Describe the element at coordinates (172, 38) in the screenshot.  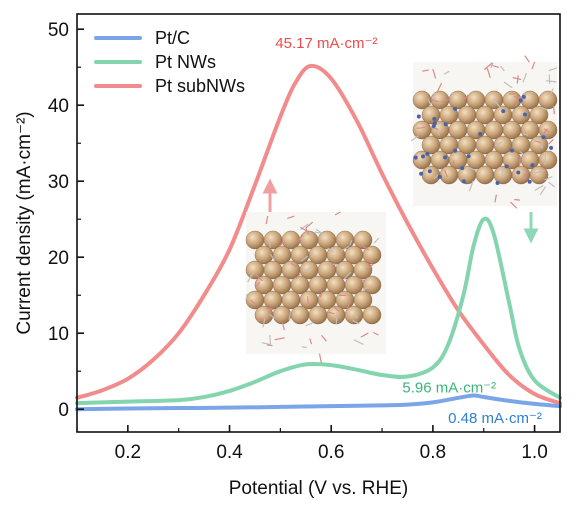
I see `legend-label: Pt/C` at that location.